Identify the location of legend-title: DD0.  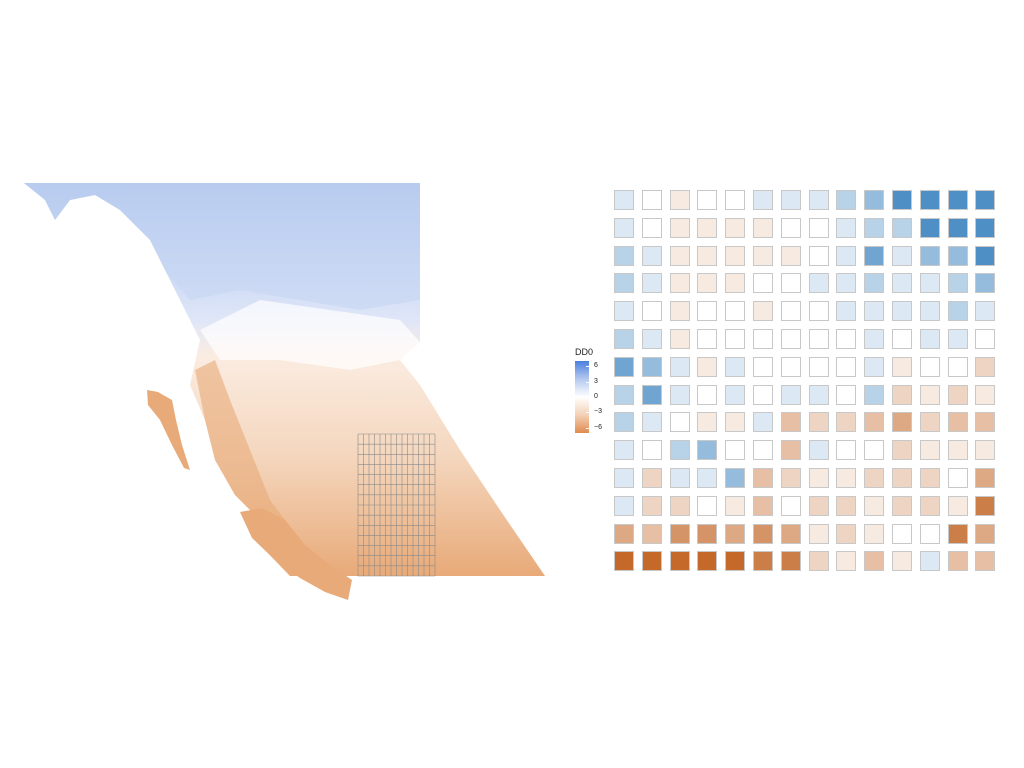
(584, 352).